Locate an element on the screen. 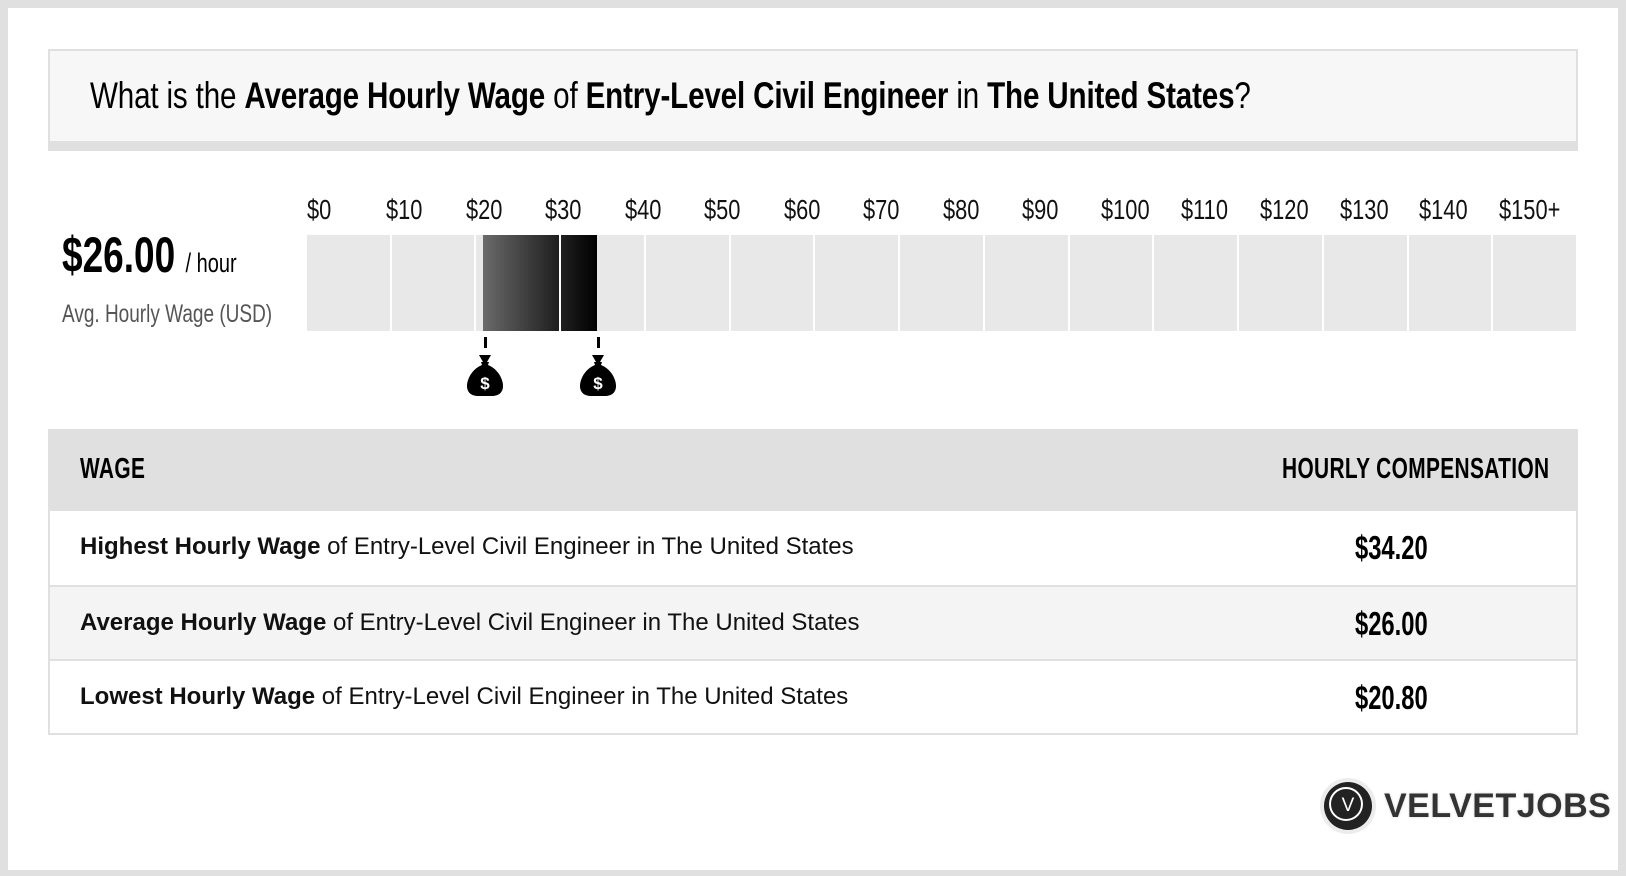 The height and width of the screenshot is (876, 1626). tick-label: $130 is located at coordinates (1379, 209).